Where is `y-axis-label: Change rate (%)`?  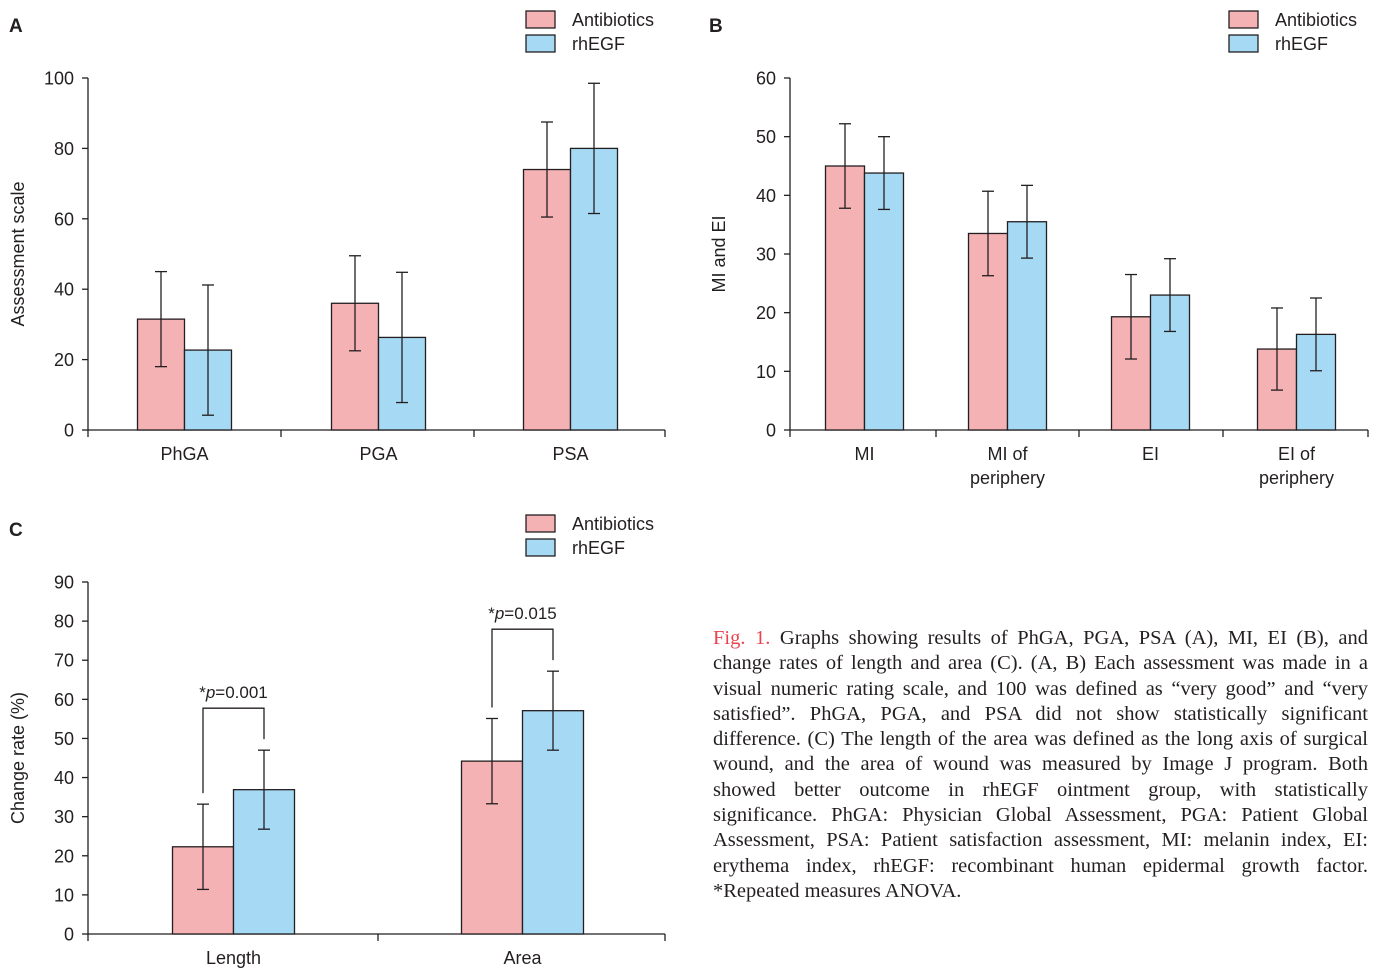 y-axis-label: Change rate (%) is located at coordinates (18, 758).